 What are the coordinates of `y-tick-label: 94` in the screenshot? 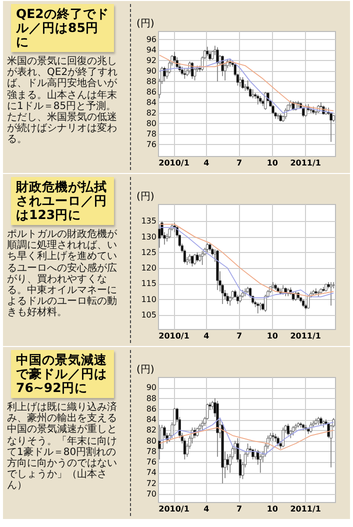 It's located at (151, 49).